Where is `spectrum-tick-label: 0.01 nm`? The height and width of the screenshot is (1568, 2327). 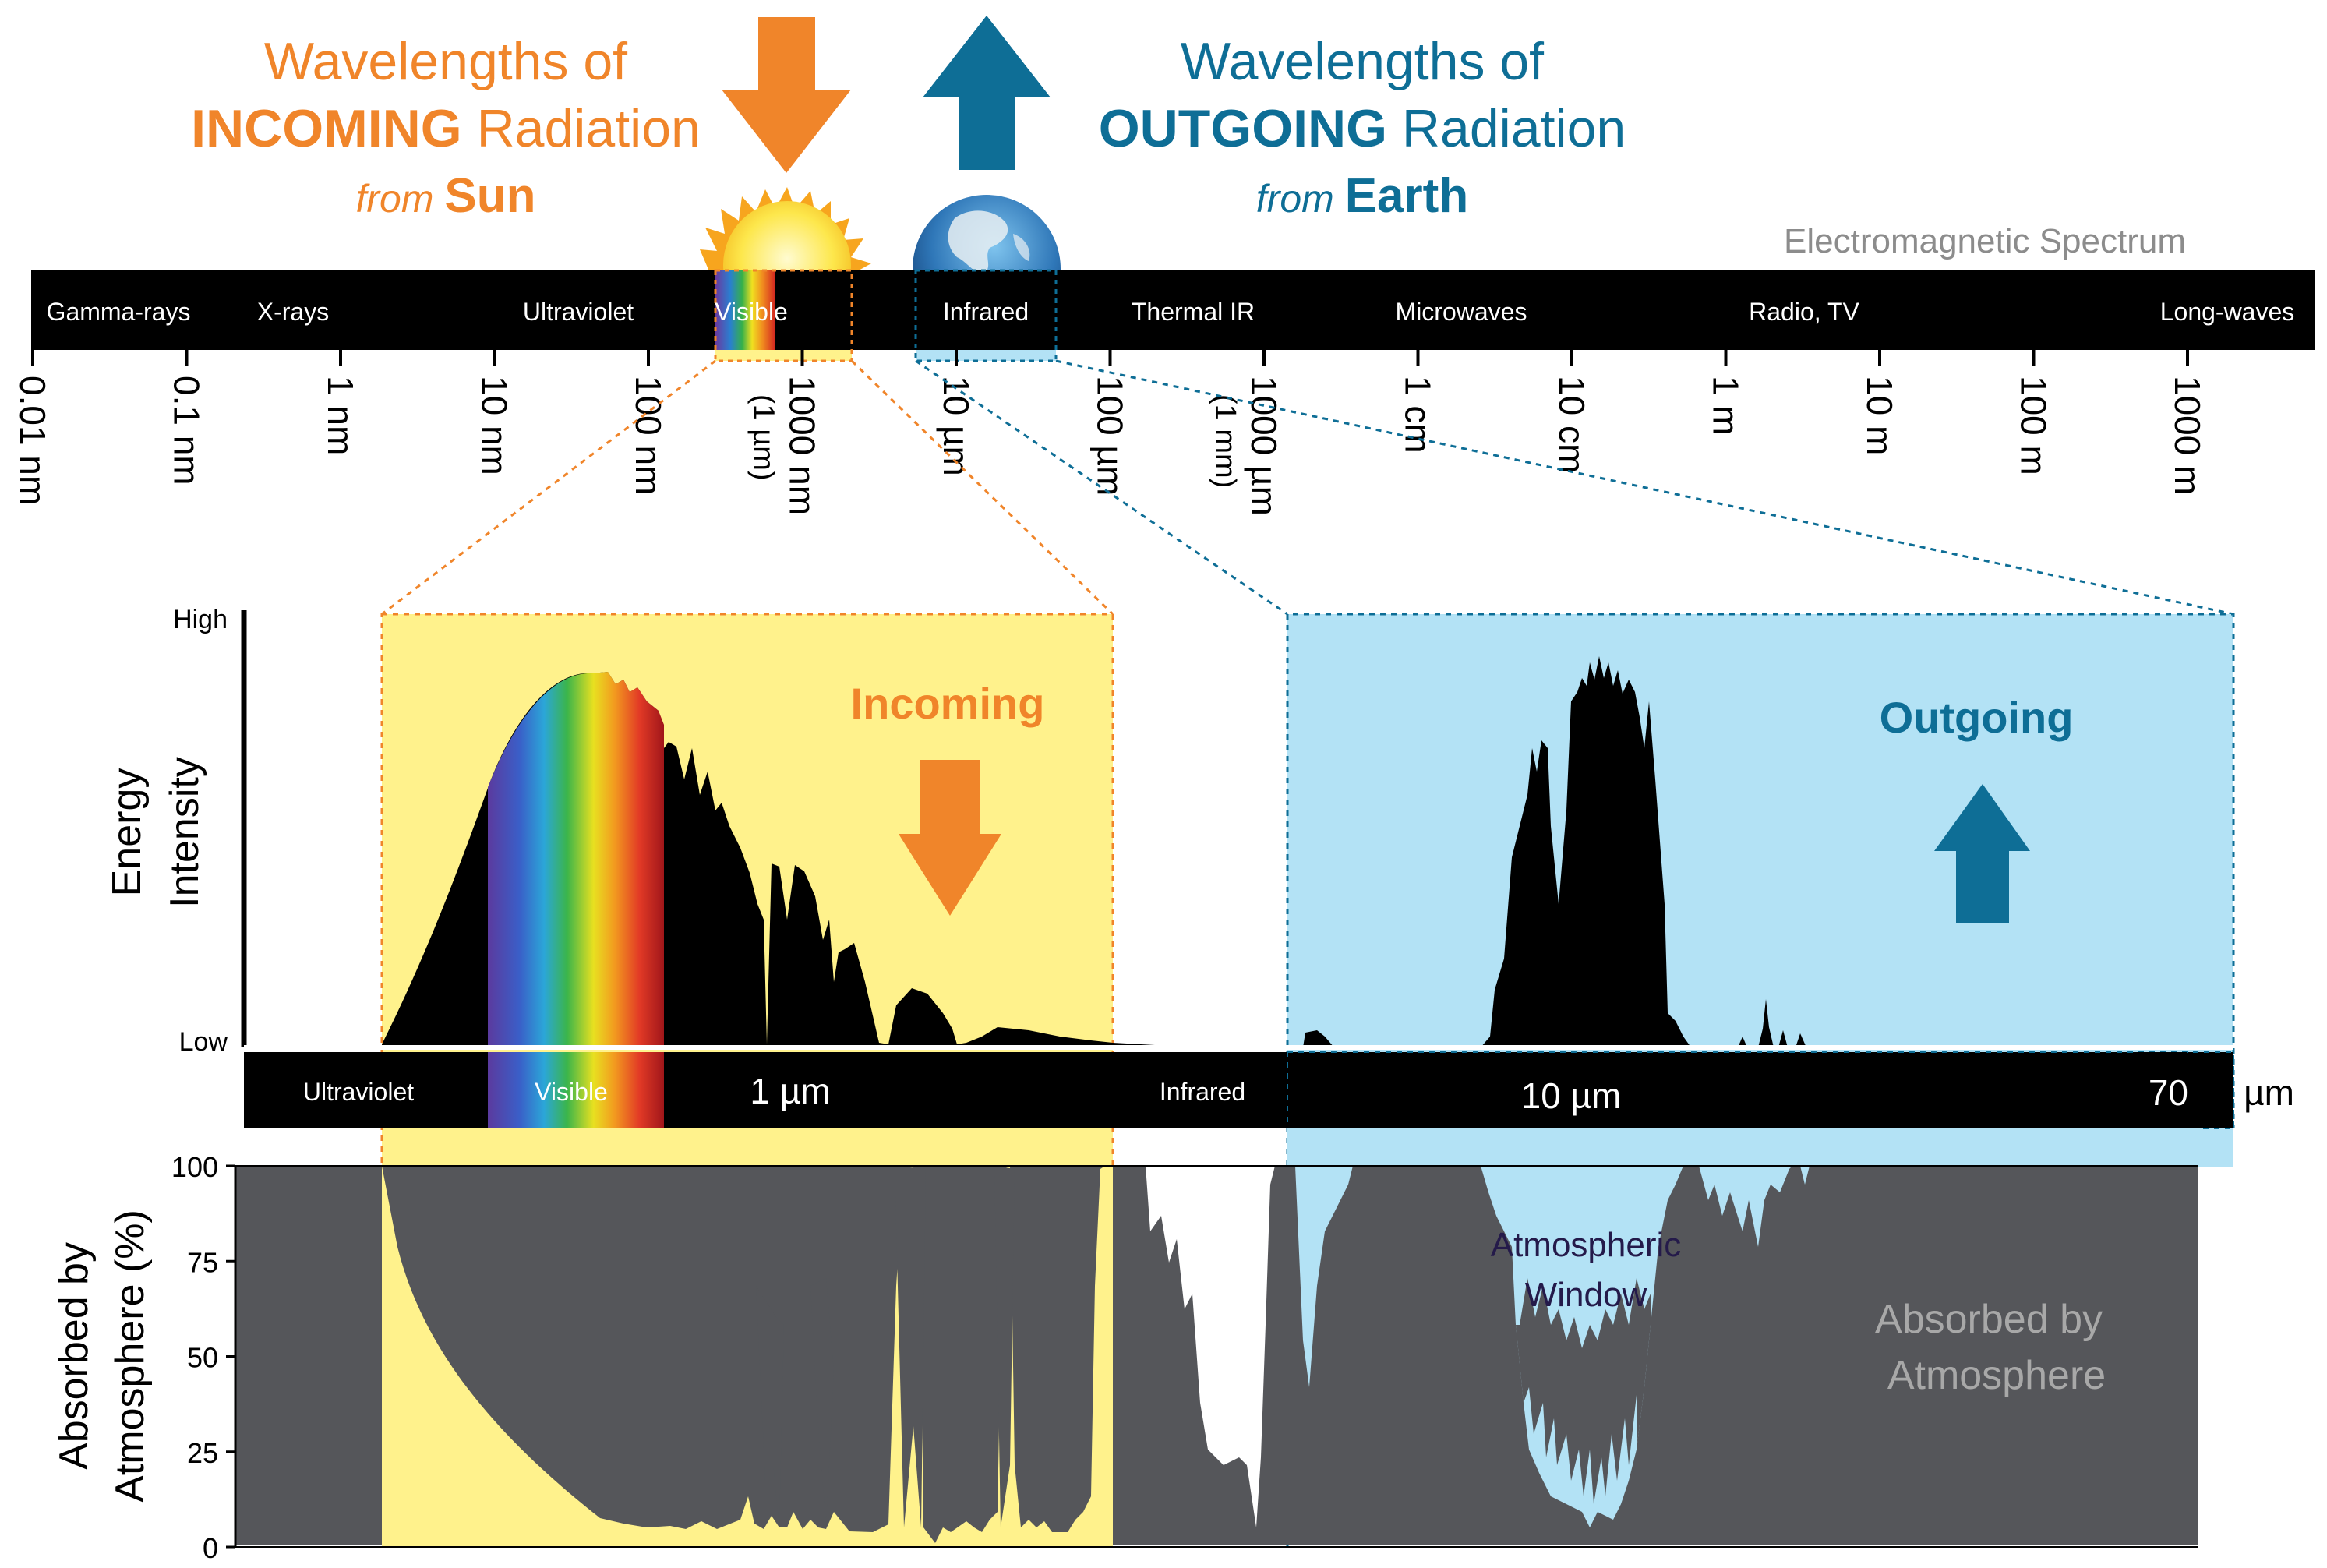
spectrum-tick-label: 0.01 nm is located at coordinates (32, 440).